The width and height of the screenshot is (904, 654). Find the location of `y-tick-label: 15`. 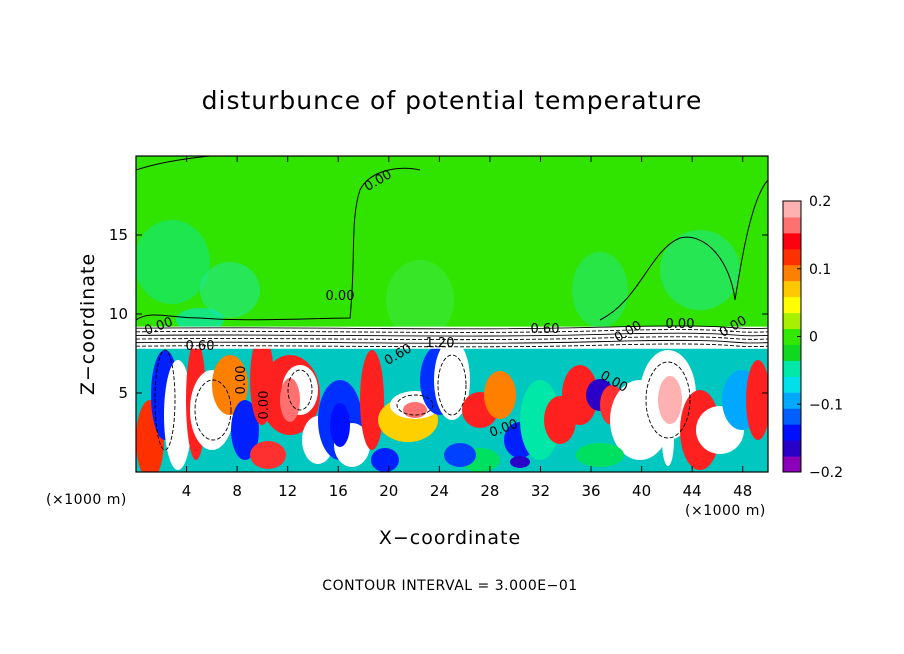

y-tick-label: 15 is located at coordinates (118, 235).